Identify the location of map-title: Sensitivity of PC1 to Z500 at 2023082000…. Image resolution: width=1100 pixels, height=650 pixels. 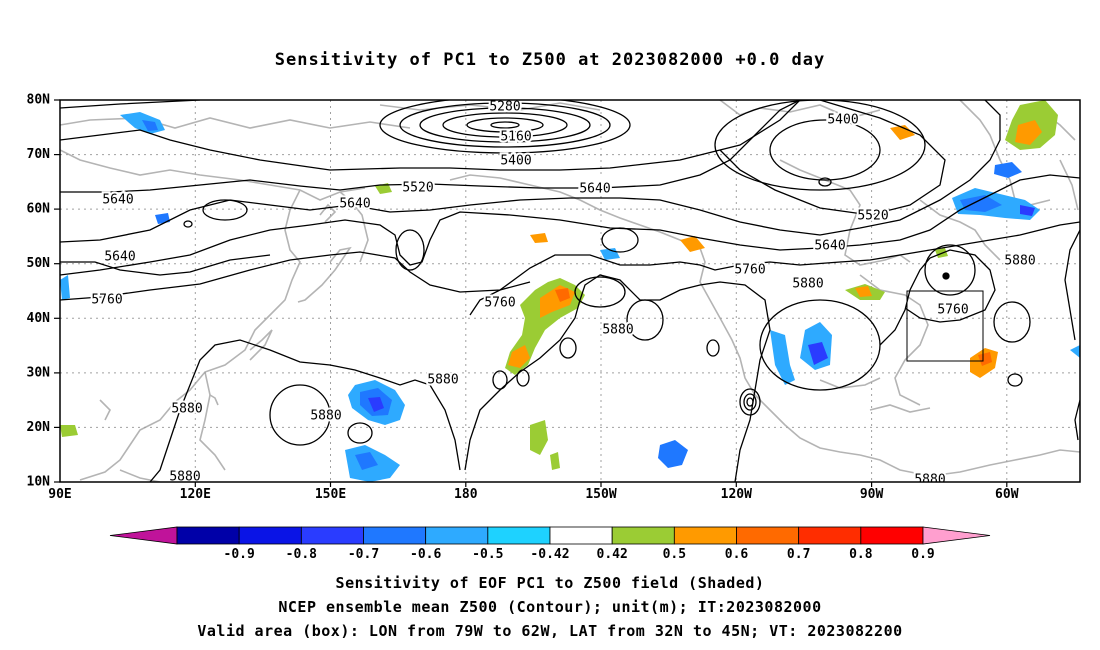
(550, 60).